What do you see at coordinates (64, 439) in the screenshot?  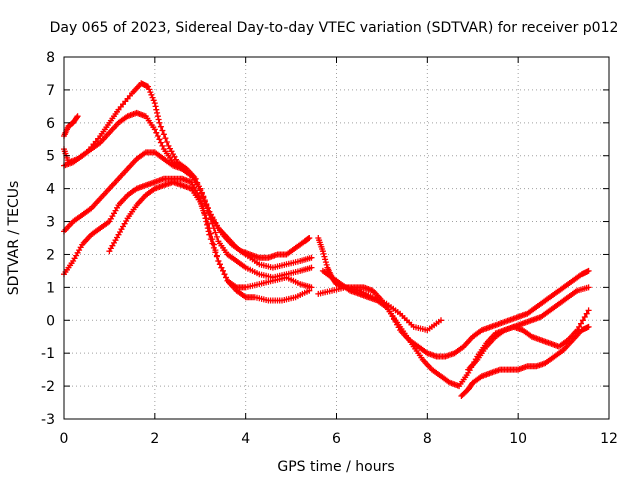 I see `x-tick-label: 0` at bounding box center [64, 439].